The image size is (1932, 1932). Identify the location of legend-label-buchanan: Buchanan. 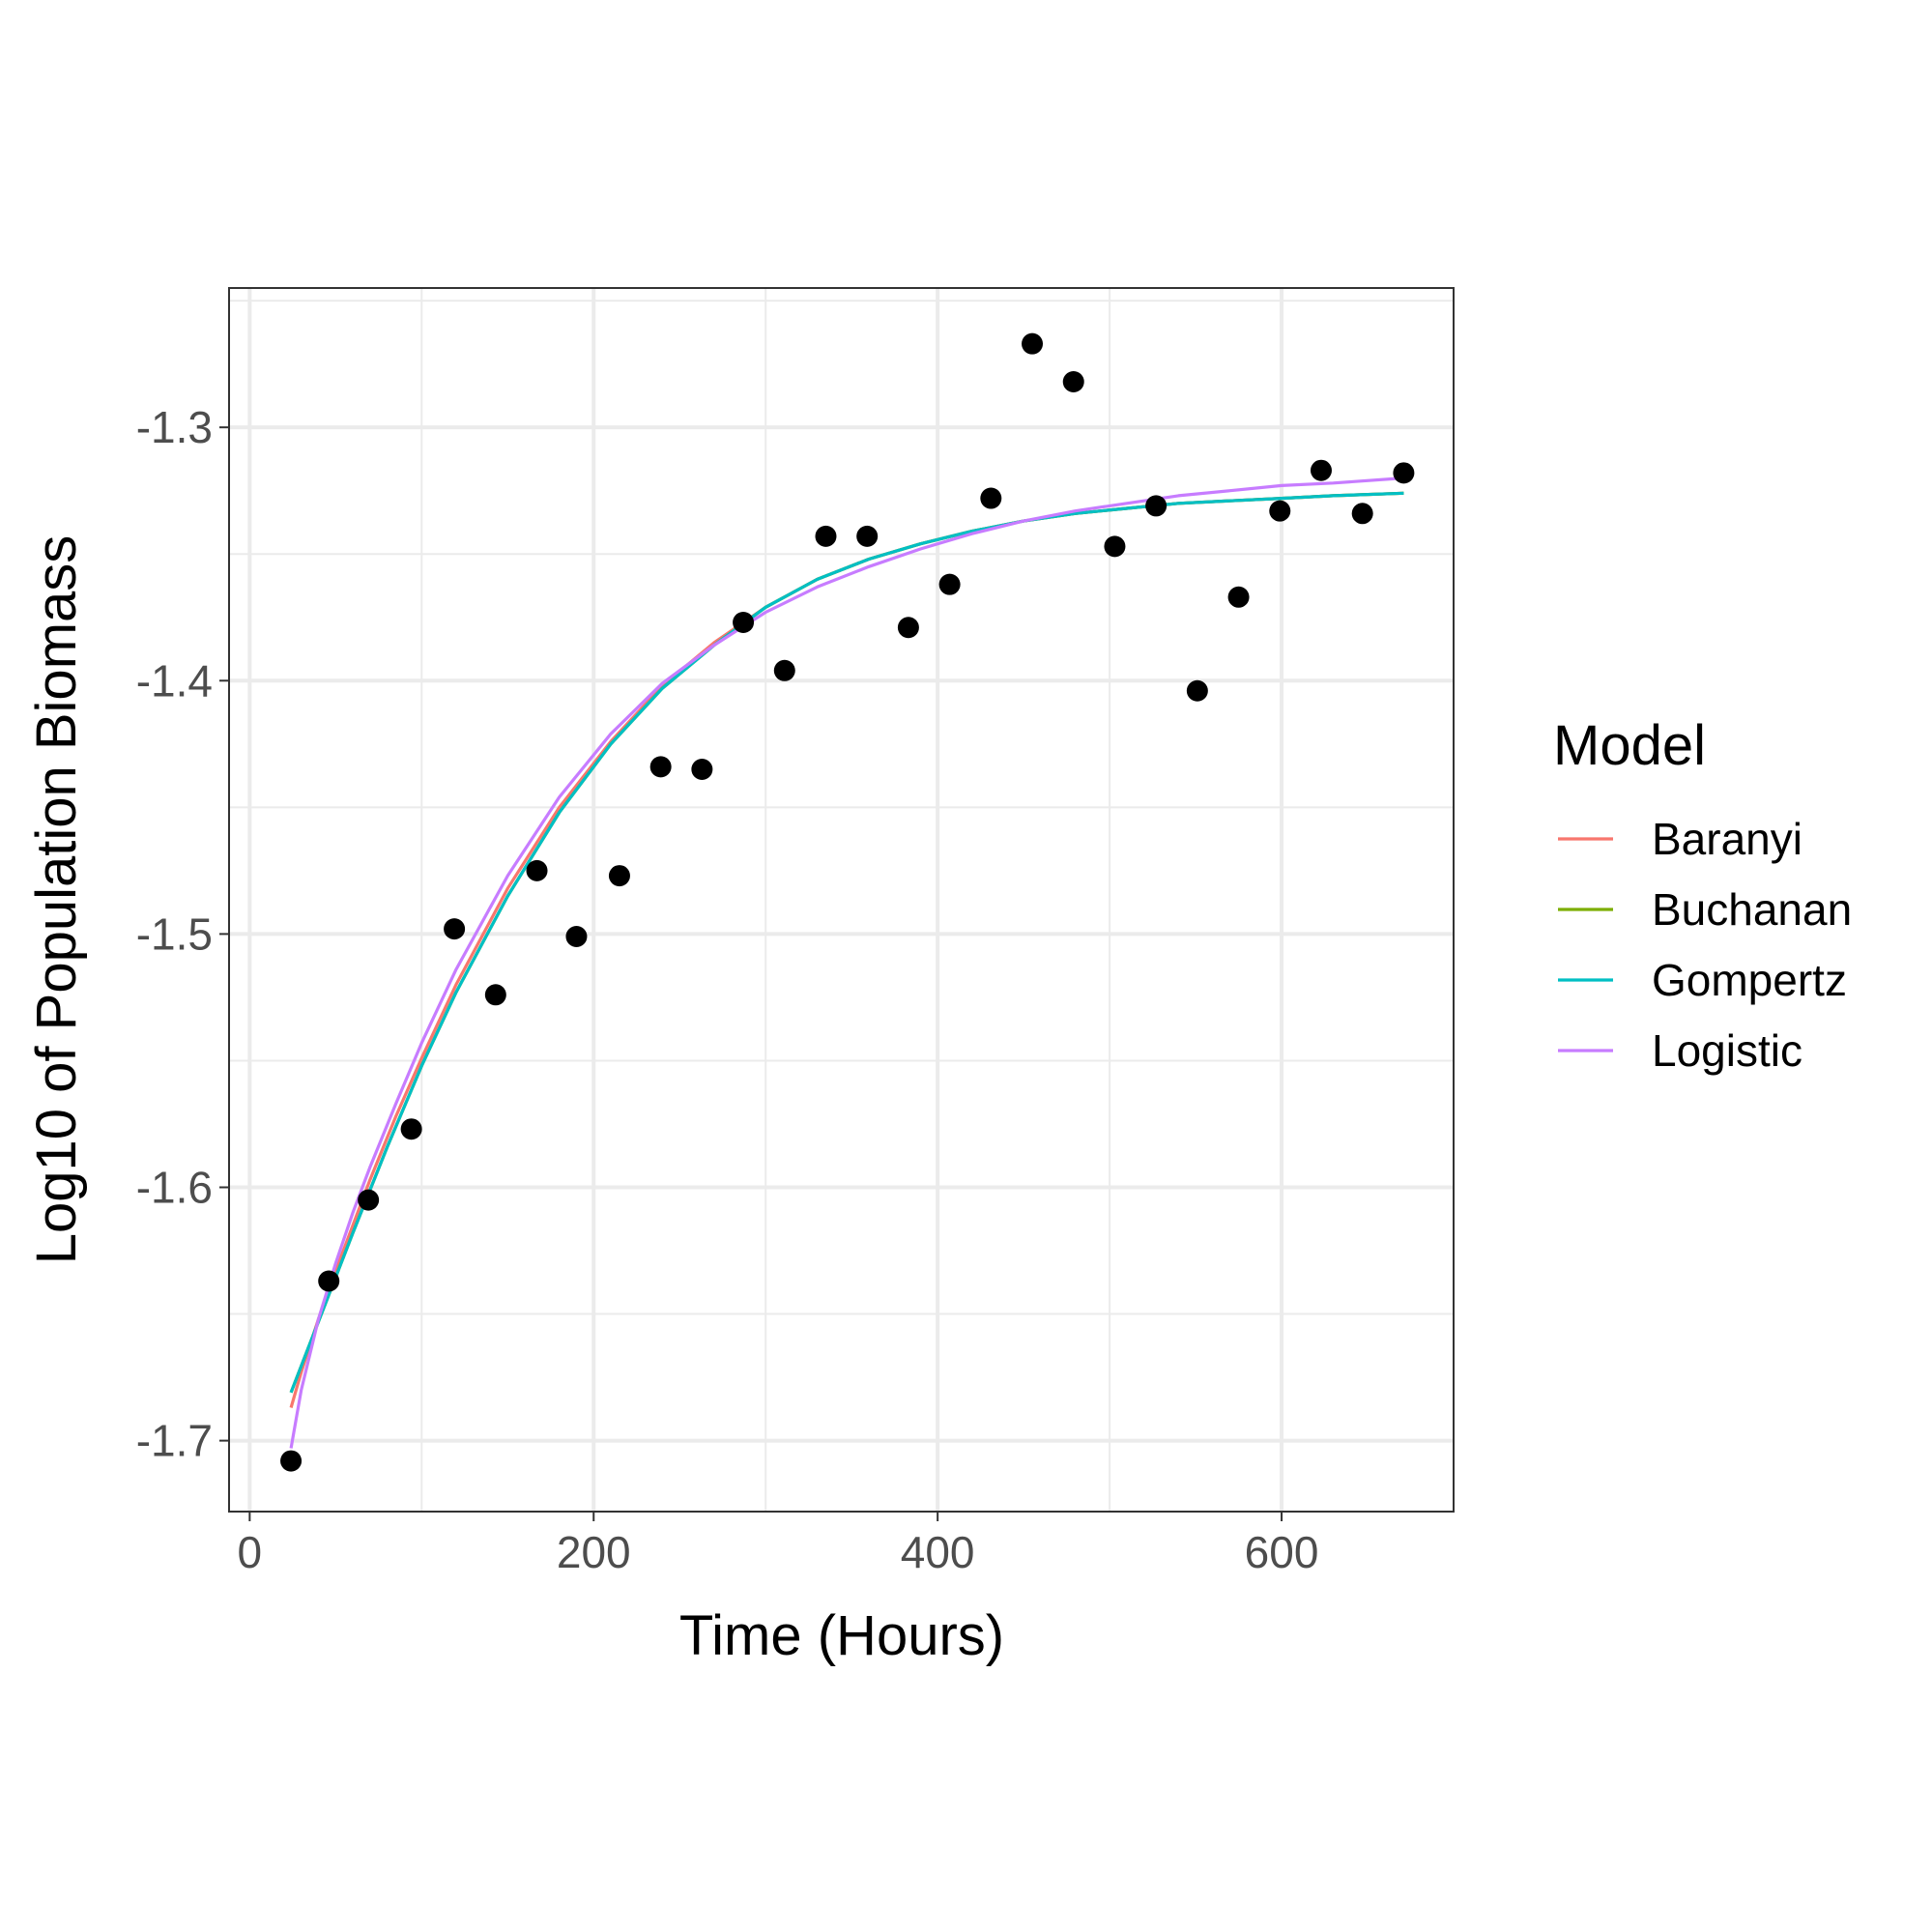
(1752, 909).